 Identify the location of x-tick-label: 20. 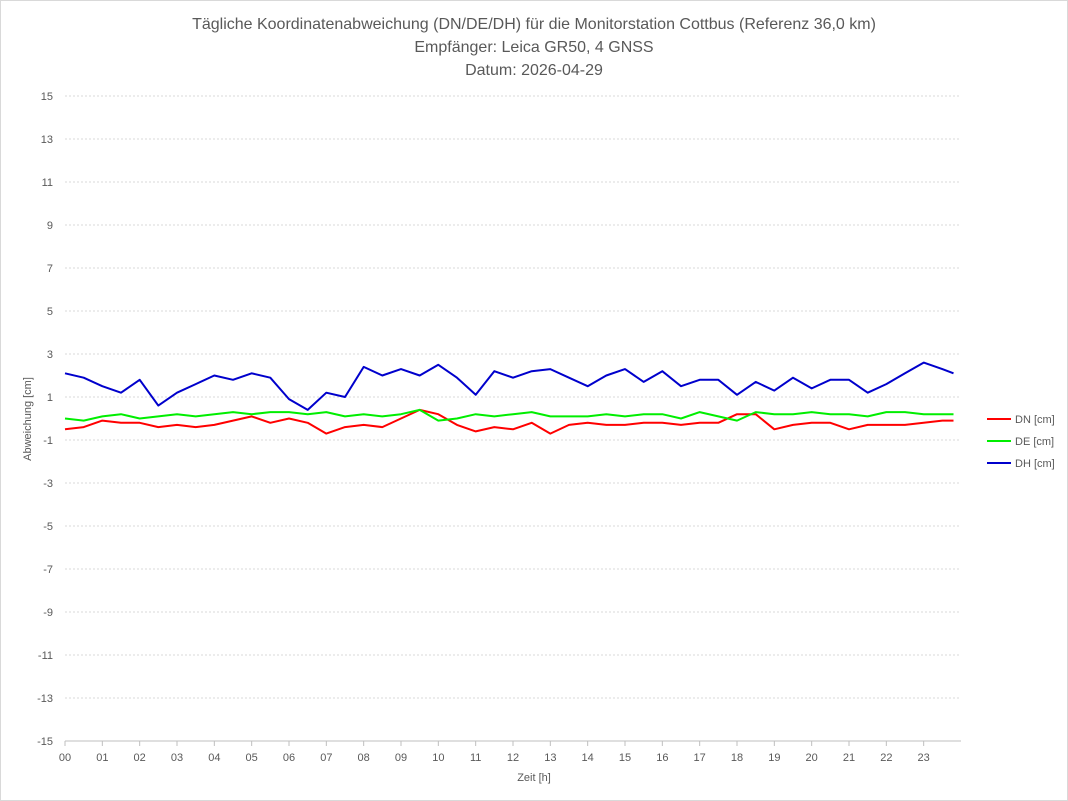
(812, 758).